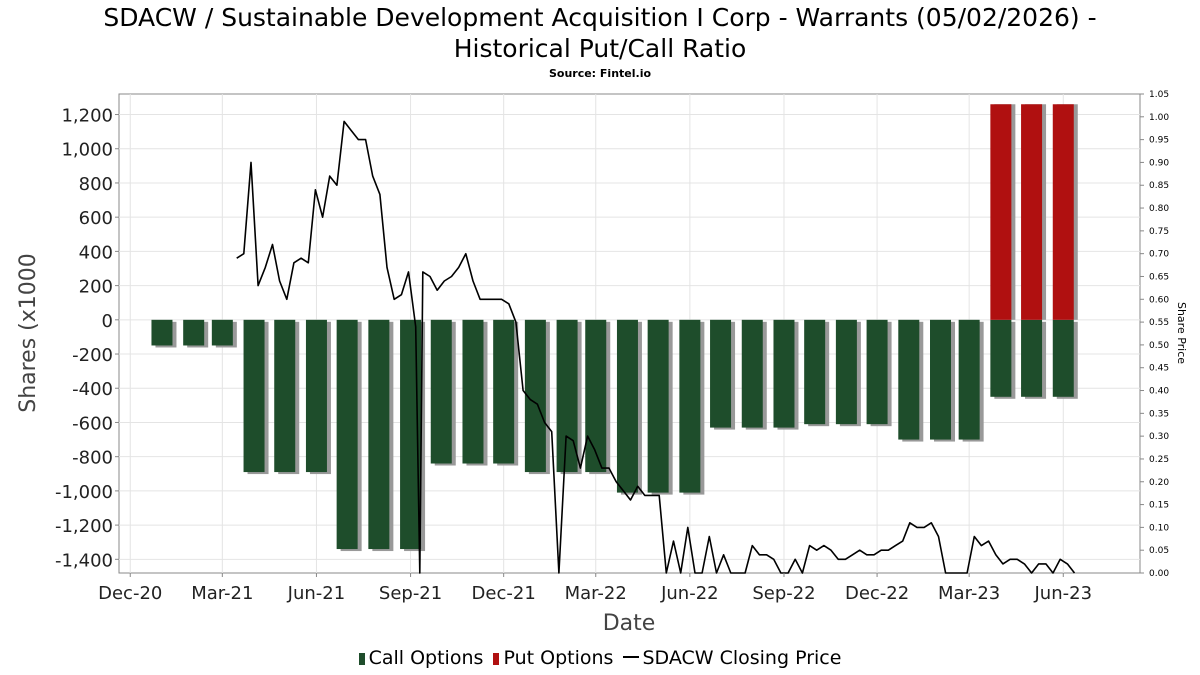 The image size is (1200, 675). I want to click on y-tick-label: -600, so click(92, 423).